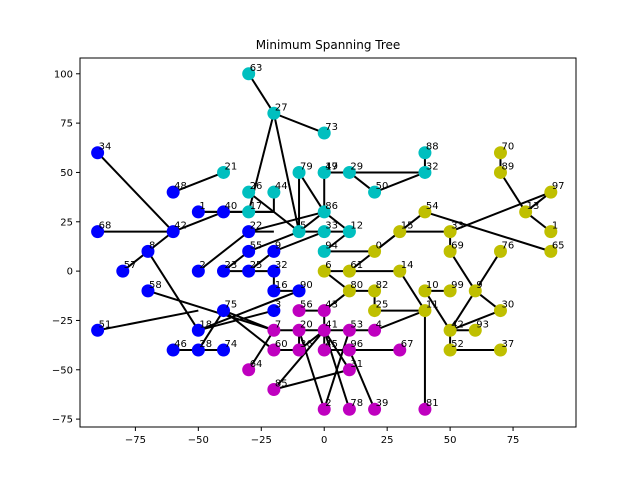 Image resolution: width=640 pixels, height=480 pixels. I want to click on node-label: 54, so click(432, 206).